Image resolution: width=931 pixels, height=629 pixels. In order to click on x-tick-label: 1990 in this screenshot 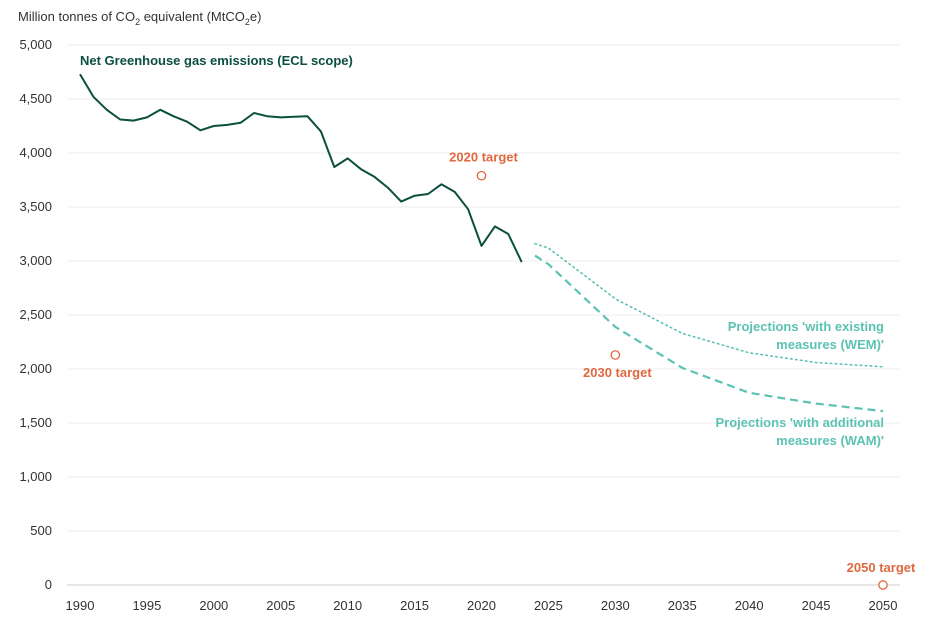, I will do `click(80, 605)`.